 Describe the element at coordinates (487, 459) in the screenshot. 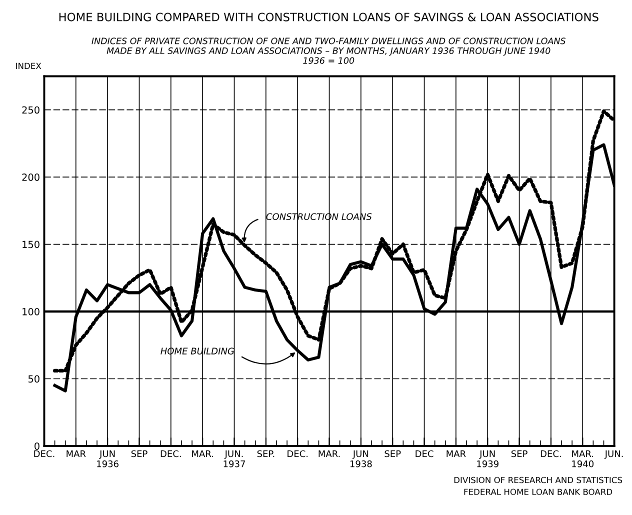

I see `x-tick-label: JUN 1939` at that location.